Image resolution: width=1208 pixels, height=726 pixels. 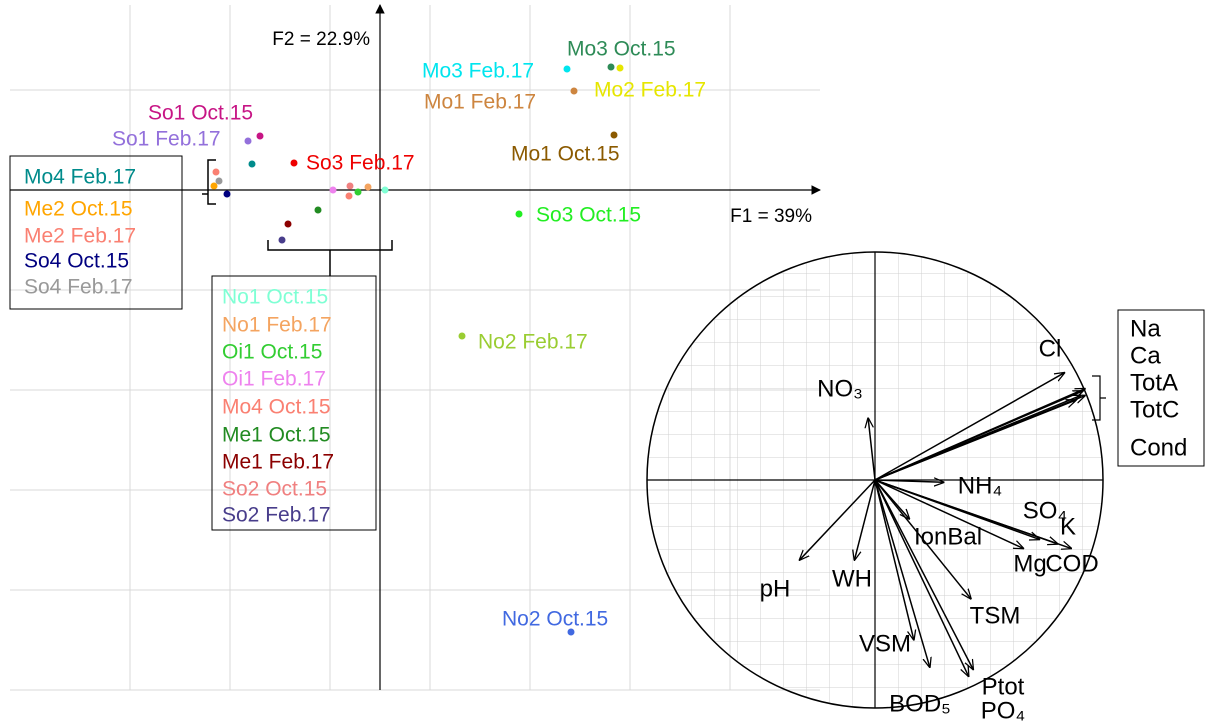 I want to click on variable-label: Ptot, so click(x=1003, y=686).